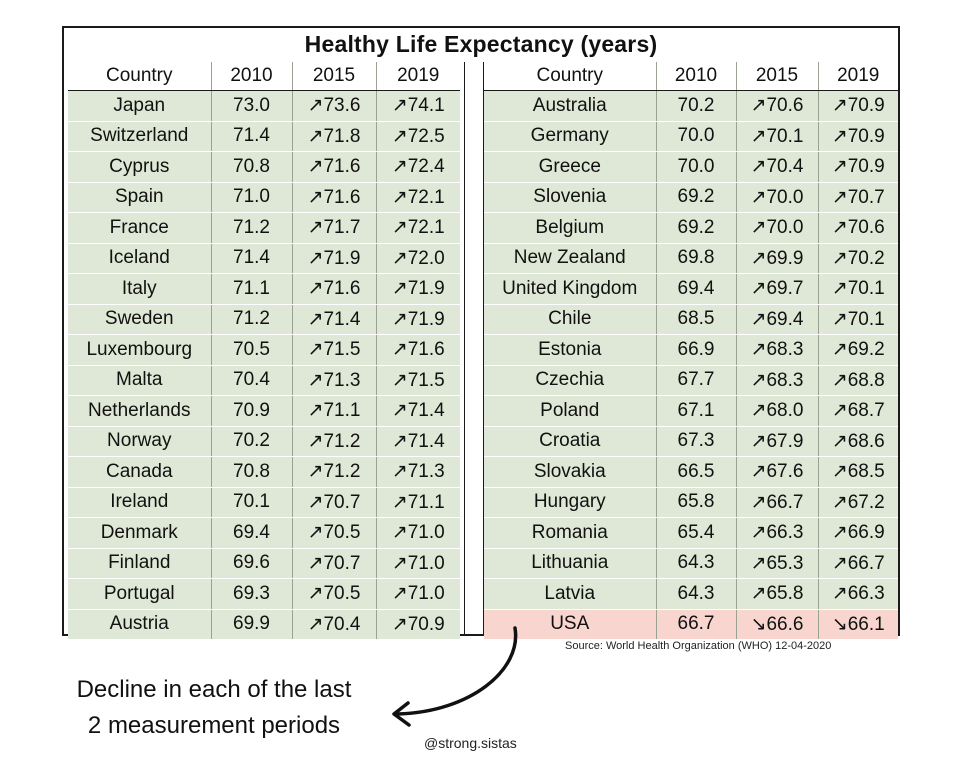 Image resolution: width=964 pixels, height=769 pixels. I want to click on value-2015-cell: ↗71.2, so click(334, 472).